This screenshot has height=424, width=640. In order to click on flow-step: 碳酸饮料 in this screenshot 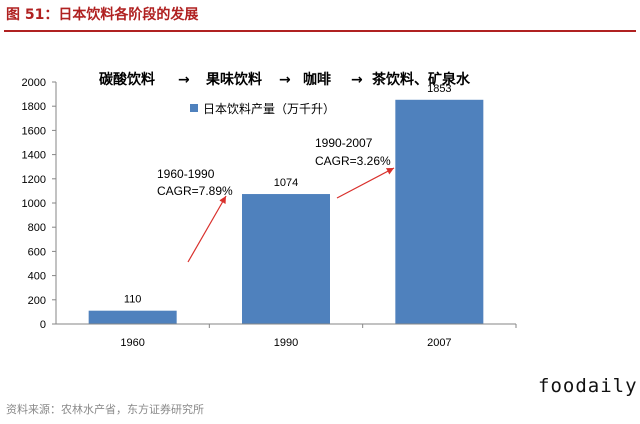, I will do `click(127, 79)`.